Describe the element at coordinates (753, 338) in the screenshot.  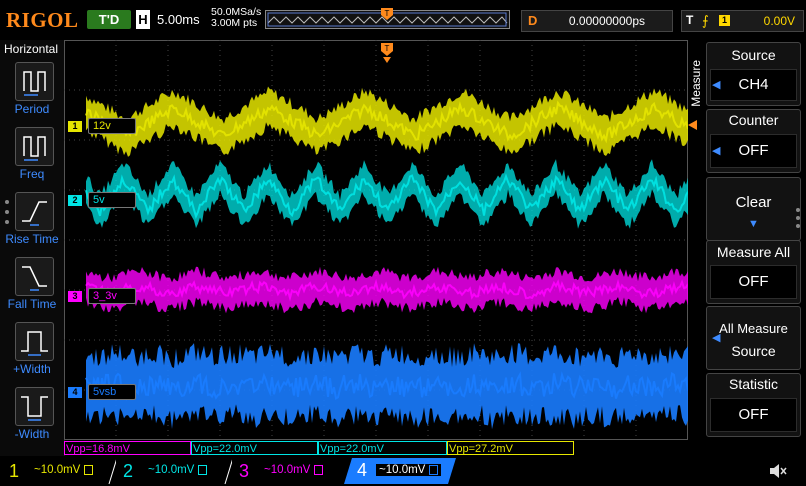
I see `all-measure-source-menu-button: All Measure Source ◀` at that location.